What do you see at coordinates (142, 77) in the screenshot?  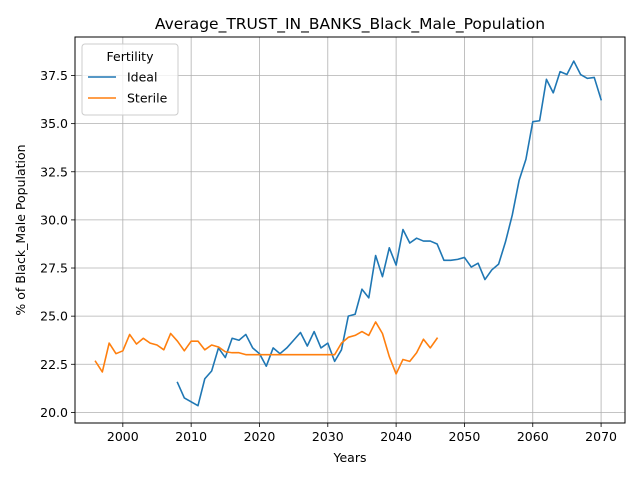 I see `legend-label-ideal: Ideal` at bounding box center [142, 77].